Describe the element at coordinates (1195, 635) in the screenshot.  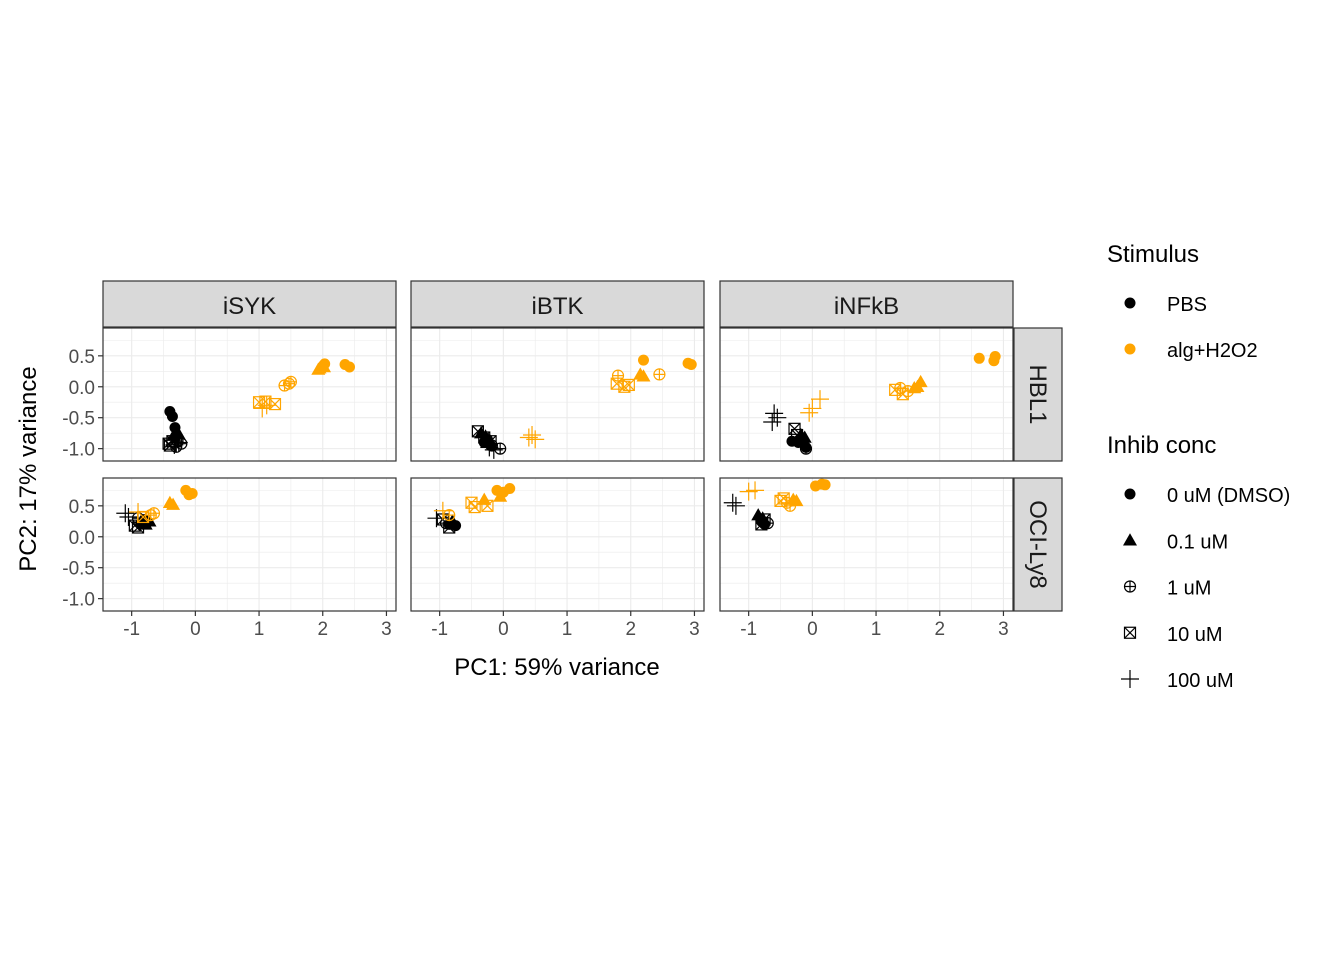
I see `legend-label: 10 uM` at that location.